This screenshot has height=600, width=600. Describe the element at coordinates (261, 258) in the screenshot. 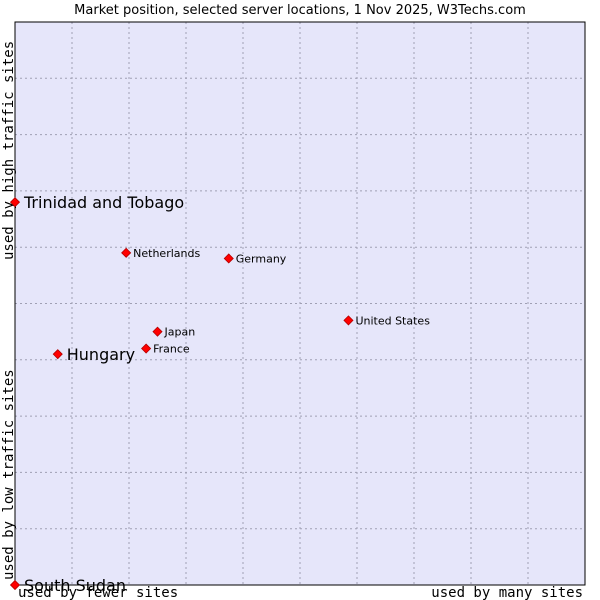

I see `point-label-germany: Germany` at that location.